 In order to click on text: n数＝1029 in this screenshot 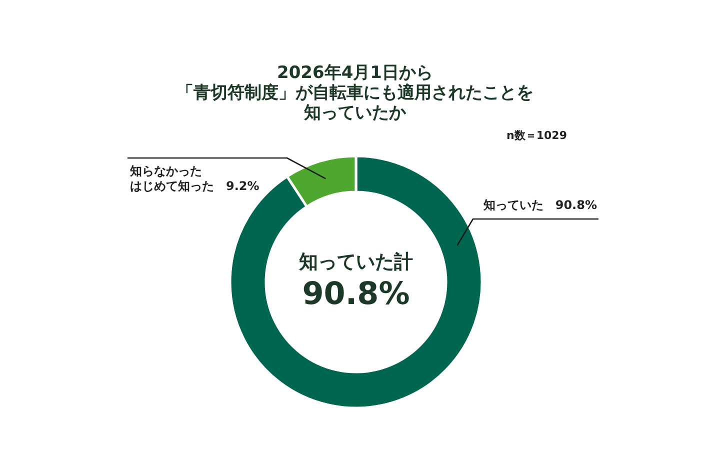, I will do `click(536, 135)`.